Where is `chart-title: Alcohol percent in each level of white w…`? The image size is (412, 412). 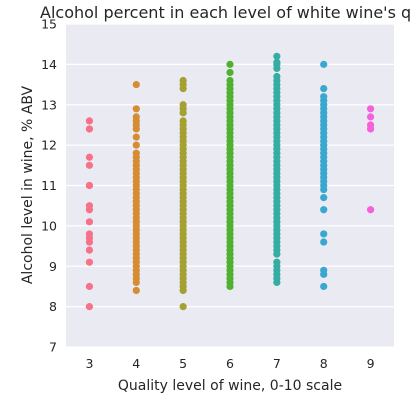 chart-title: Alcohol percent in each level of white w… is located at coordinates (226, 12).